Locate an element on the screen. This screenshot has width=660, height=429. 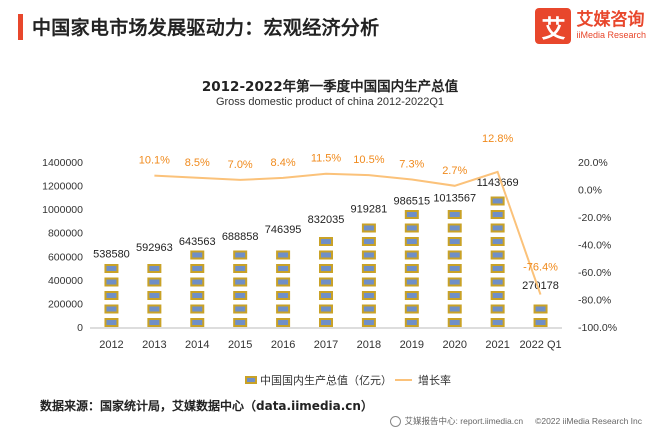
y2-tick-label: -60.0% is located at coordinates (594, 273).